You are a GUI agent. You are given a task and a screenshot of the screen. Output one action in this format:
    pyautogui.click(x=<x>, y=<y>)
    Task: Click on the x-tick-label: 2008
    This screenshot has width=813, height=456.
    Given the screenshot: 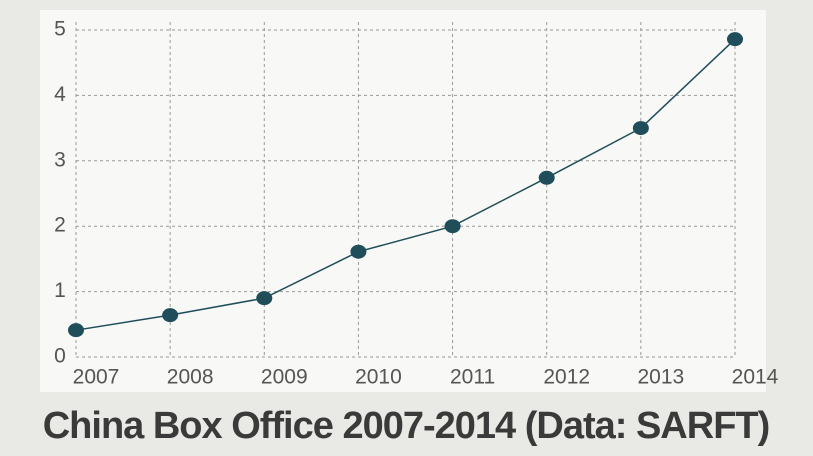 What is the action you would take?
    pyautogui.click(x=190, y=377)
    